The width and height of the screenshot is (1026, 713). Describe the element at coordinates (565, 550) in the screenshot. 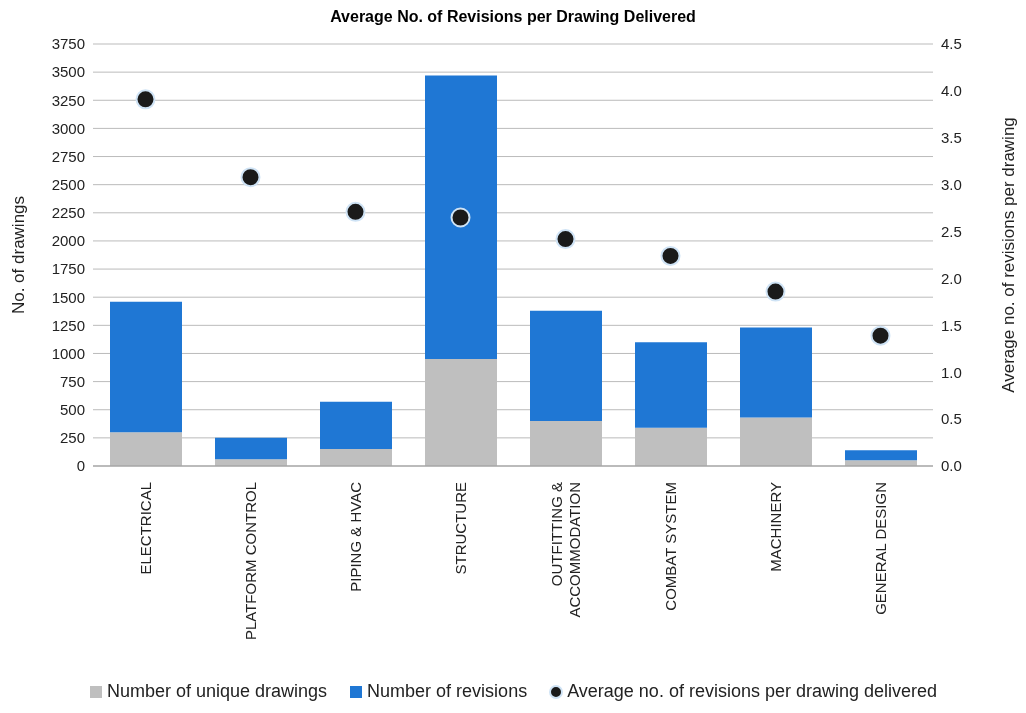

I see `x-tick-label: OUTFITTING & ACCOMMODATION` at that location.